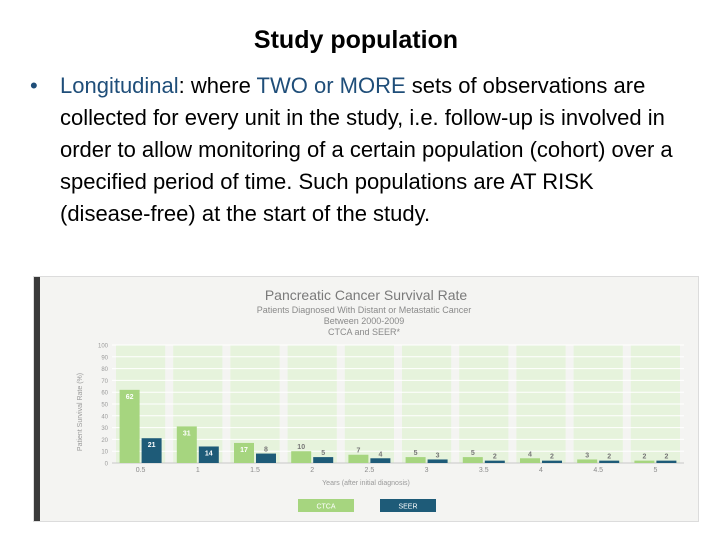 The image size is (720, 540). What do you see at coordinates (217, 85) in the screenshot?
I see `bullet-text-1: : where` at bounding box center [217, 85].